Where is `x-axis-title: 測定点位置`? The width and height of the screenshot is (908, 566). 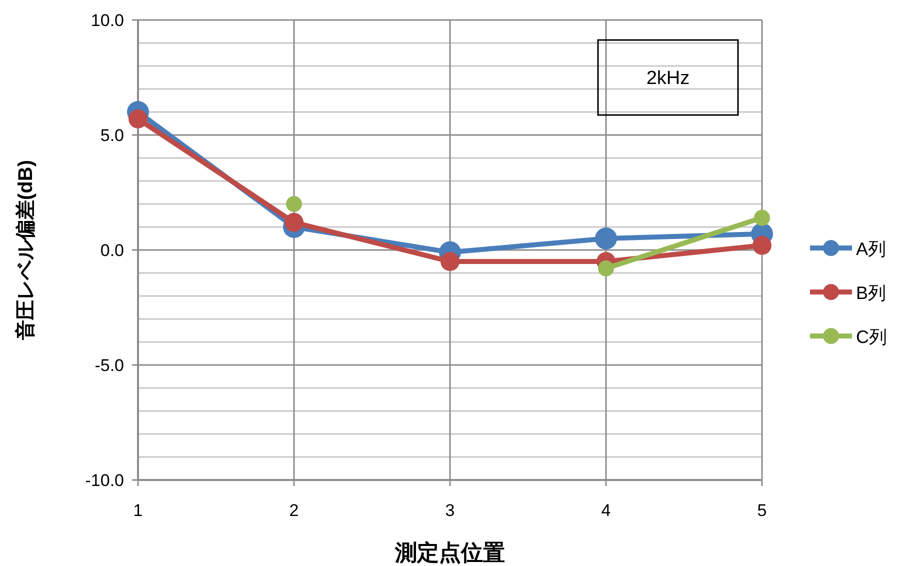
x-axis-title: 測定点位置 is located at coordinates (449, 552).